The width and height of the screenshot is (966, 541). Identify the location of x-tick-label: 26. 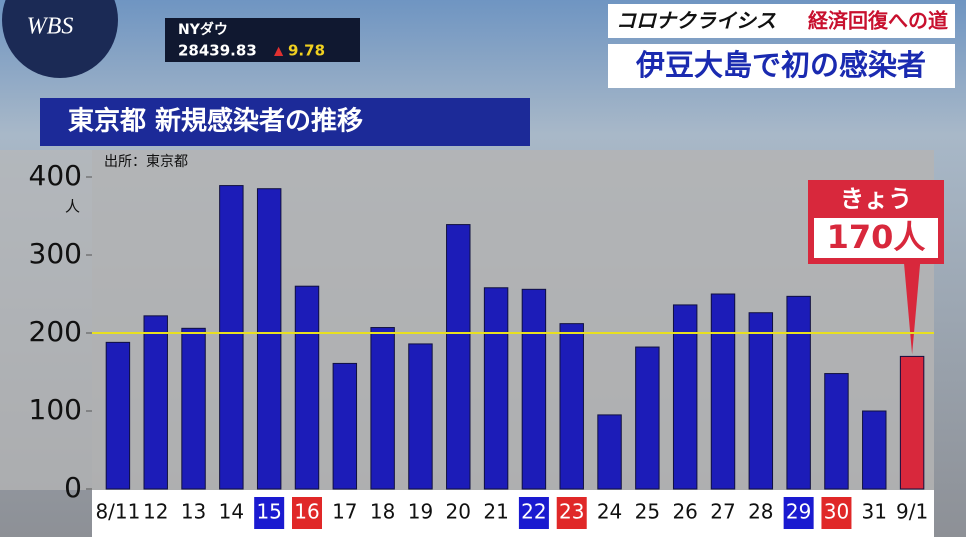
(684, 512).